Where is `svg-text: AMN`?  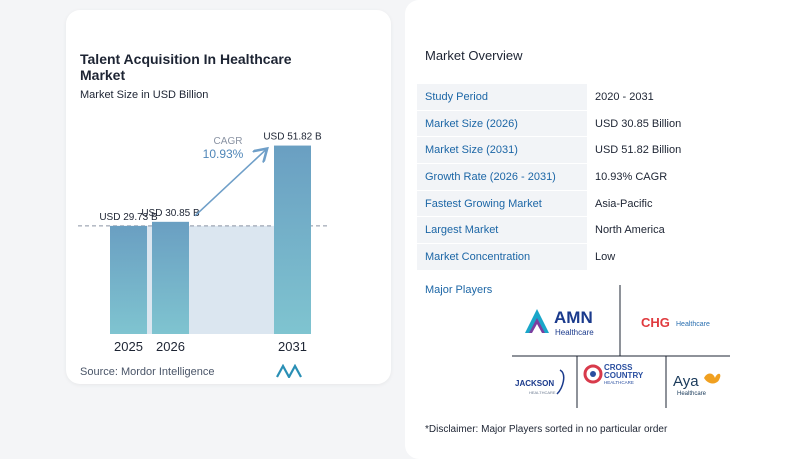
svg-text: AMN is located at coordinates (573, 317).